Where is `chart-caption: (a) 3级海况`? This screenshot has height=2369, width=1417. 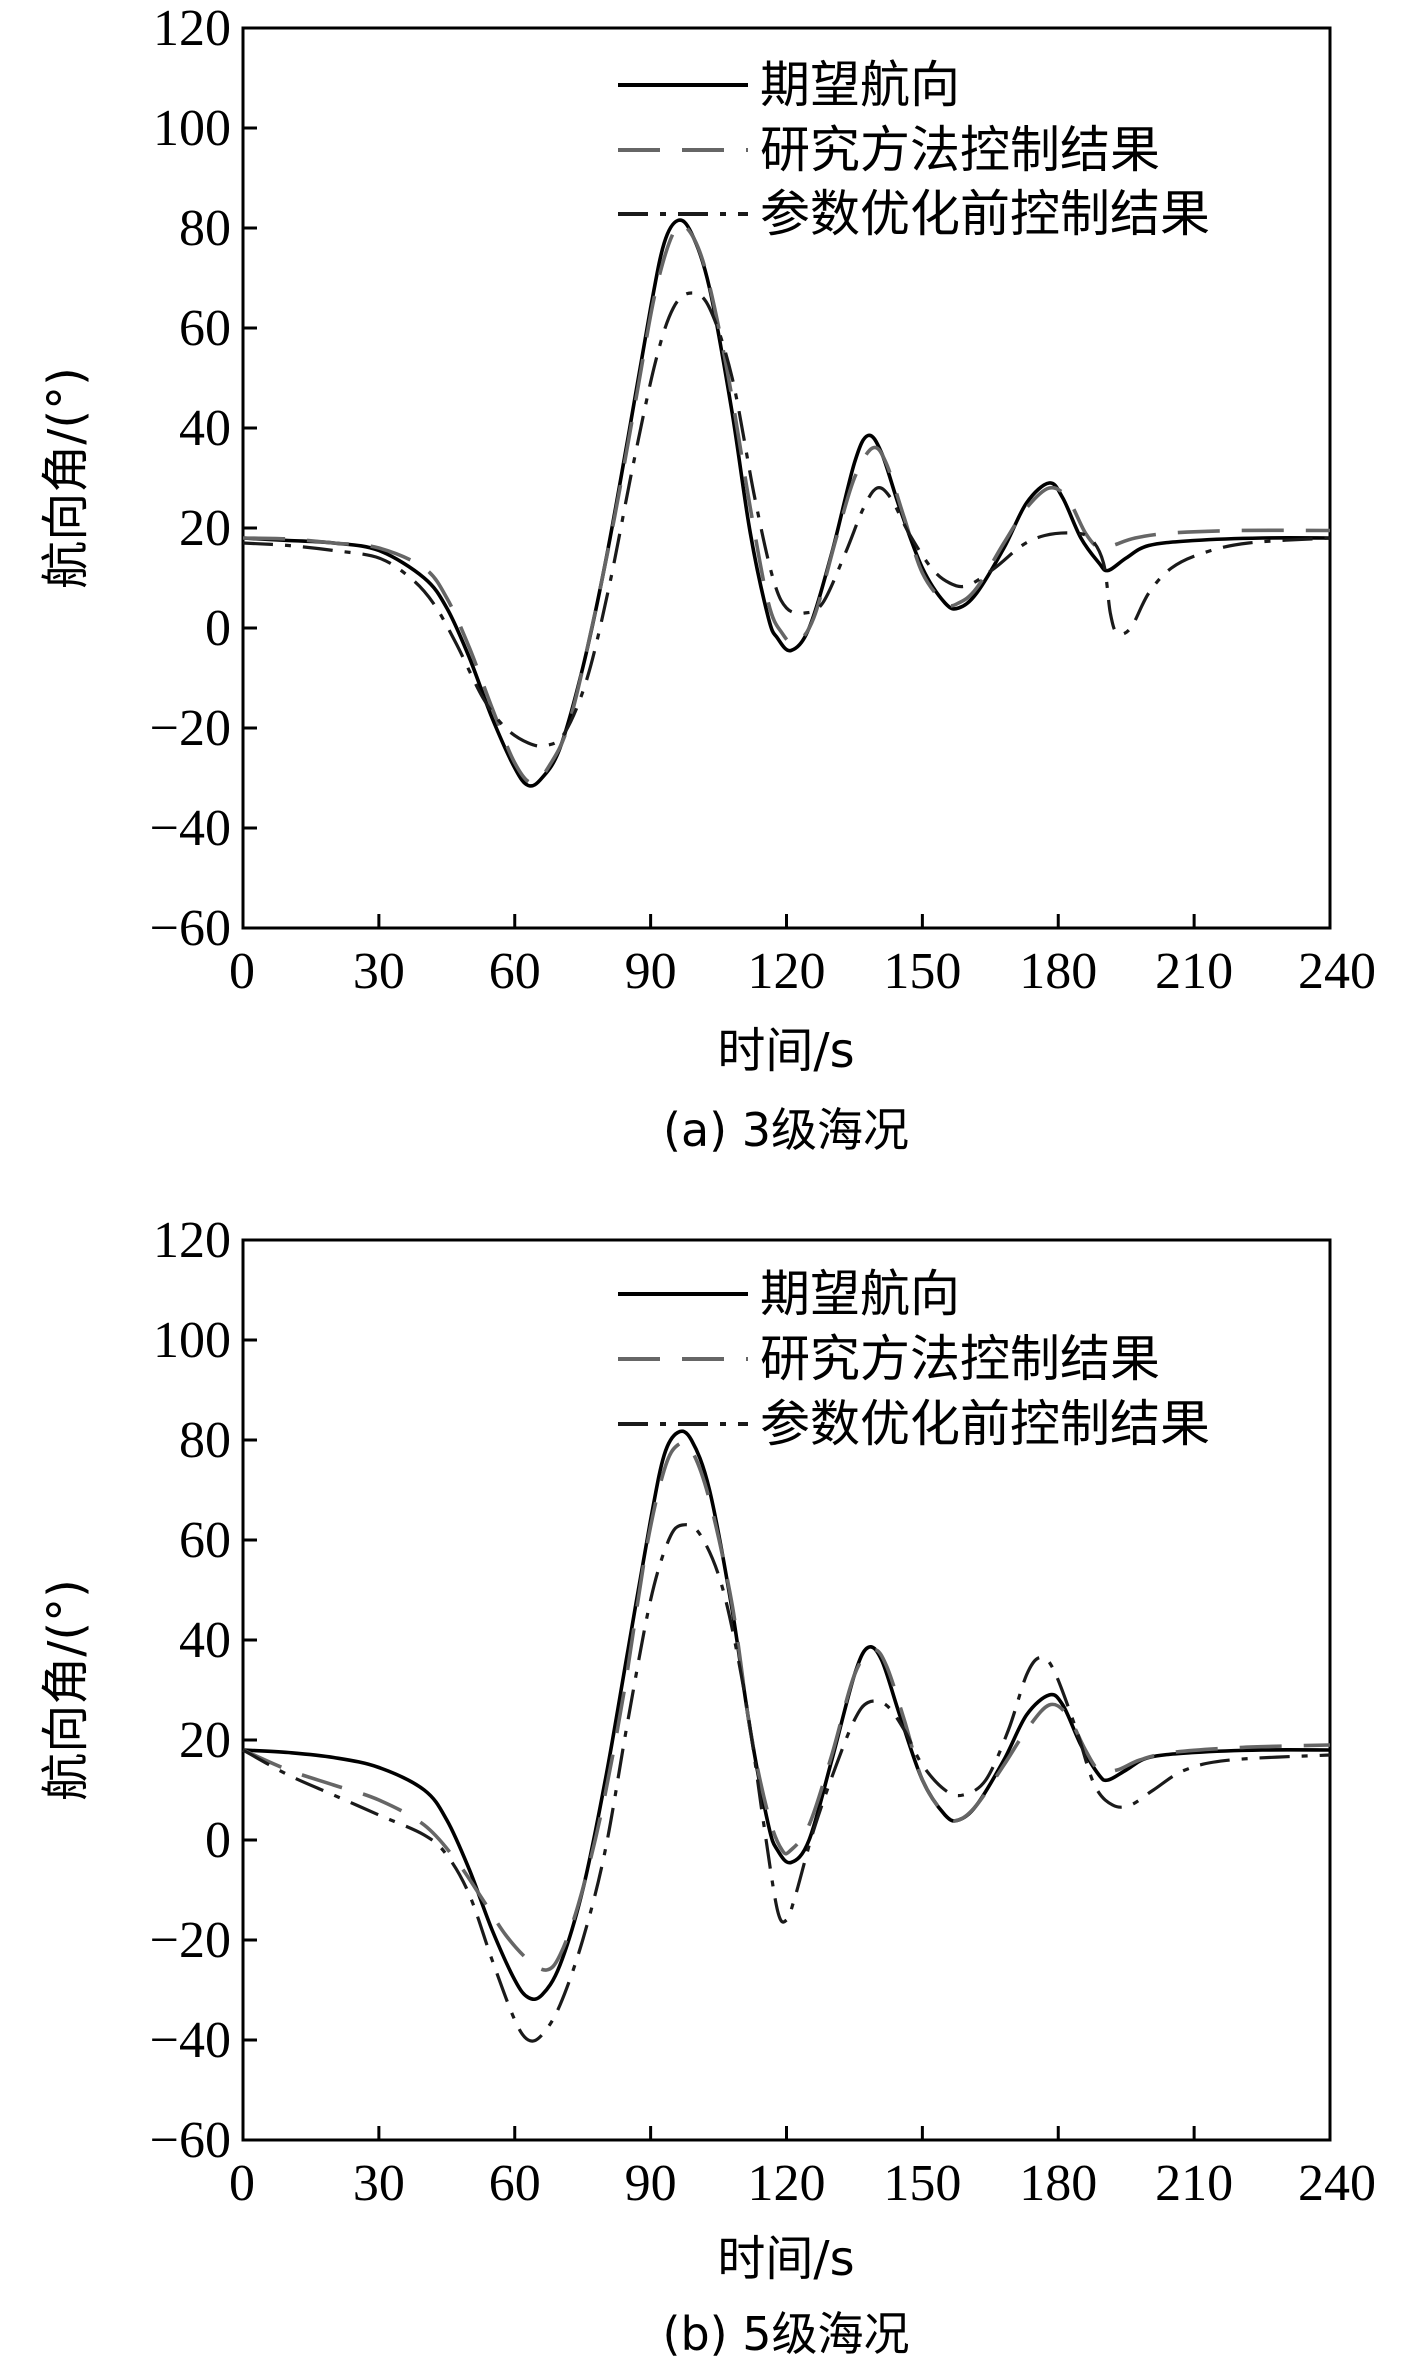 chart-caption: (a) 3级海况 is located at coordinates (786, 1130).